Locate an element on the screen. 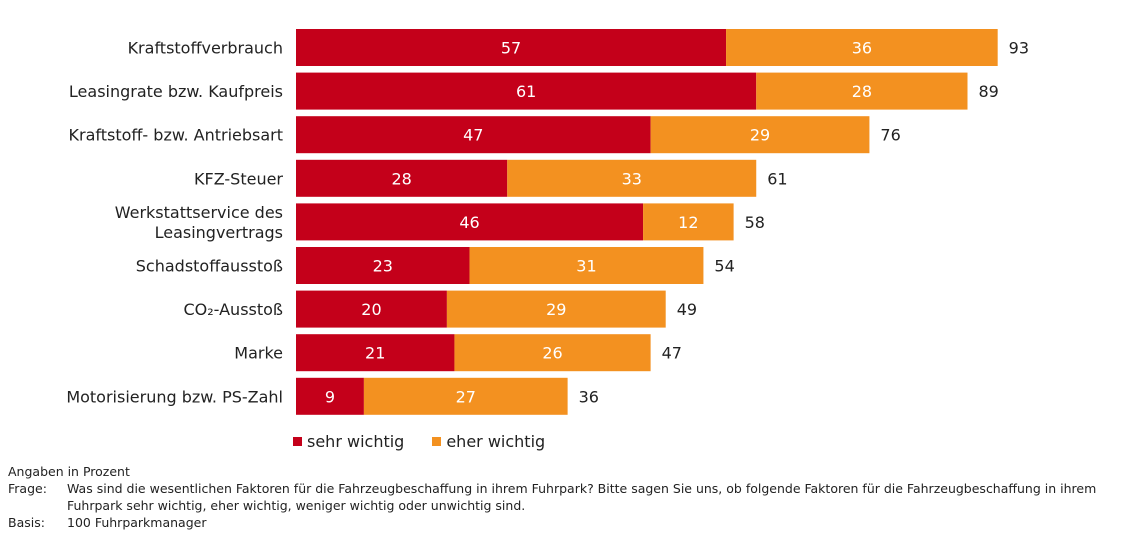 Image resolution: width=1127 pixels, height=543 pixels. bar-value-label: 36 is located at coordinates (862, 48).